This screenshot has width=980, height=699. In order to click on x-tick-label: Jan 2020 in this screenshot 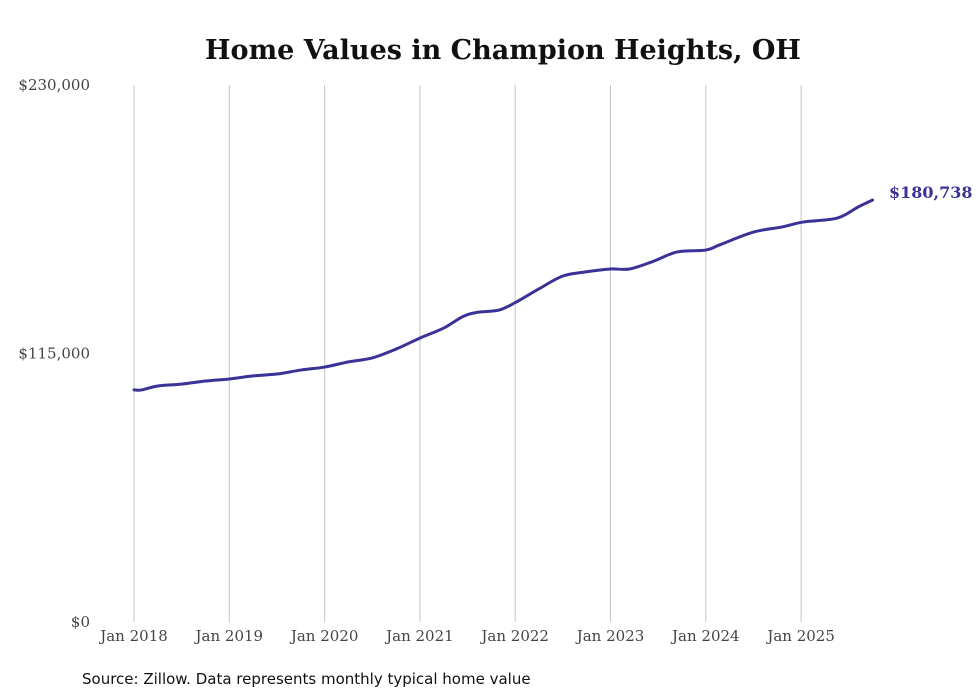, I will do `click(324, 636)`.